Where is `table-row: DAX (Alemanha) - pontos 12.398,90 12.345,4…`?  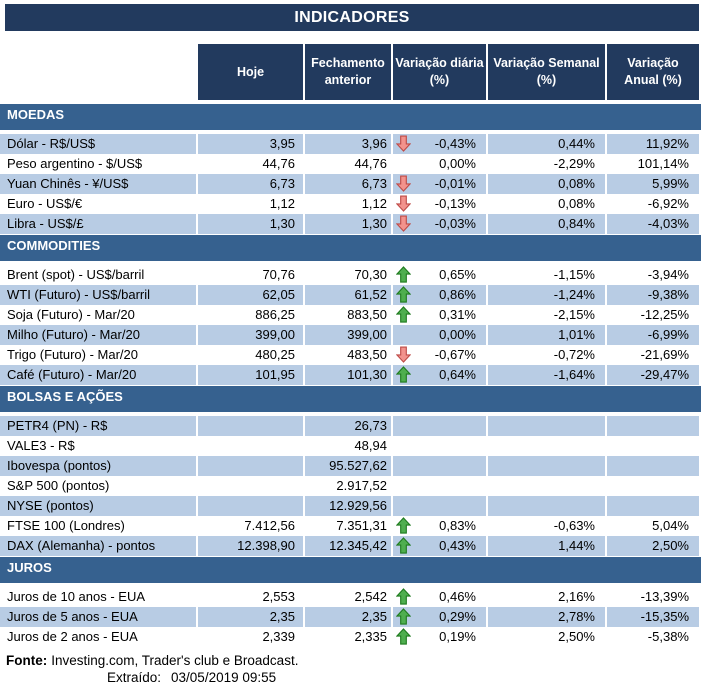
table-row: DAX (Alemanha) - pontos 12.398,90 12.345,4… is located at coordinates (350, 546).